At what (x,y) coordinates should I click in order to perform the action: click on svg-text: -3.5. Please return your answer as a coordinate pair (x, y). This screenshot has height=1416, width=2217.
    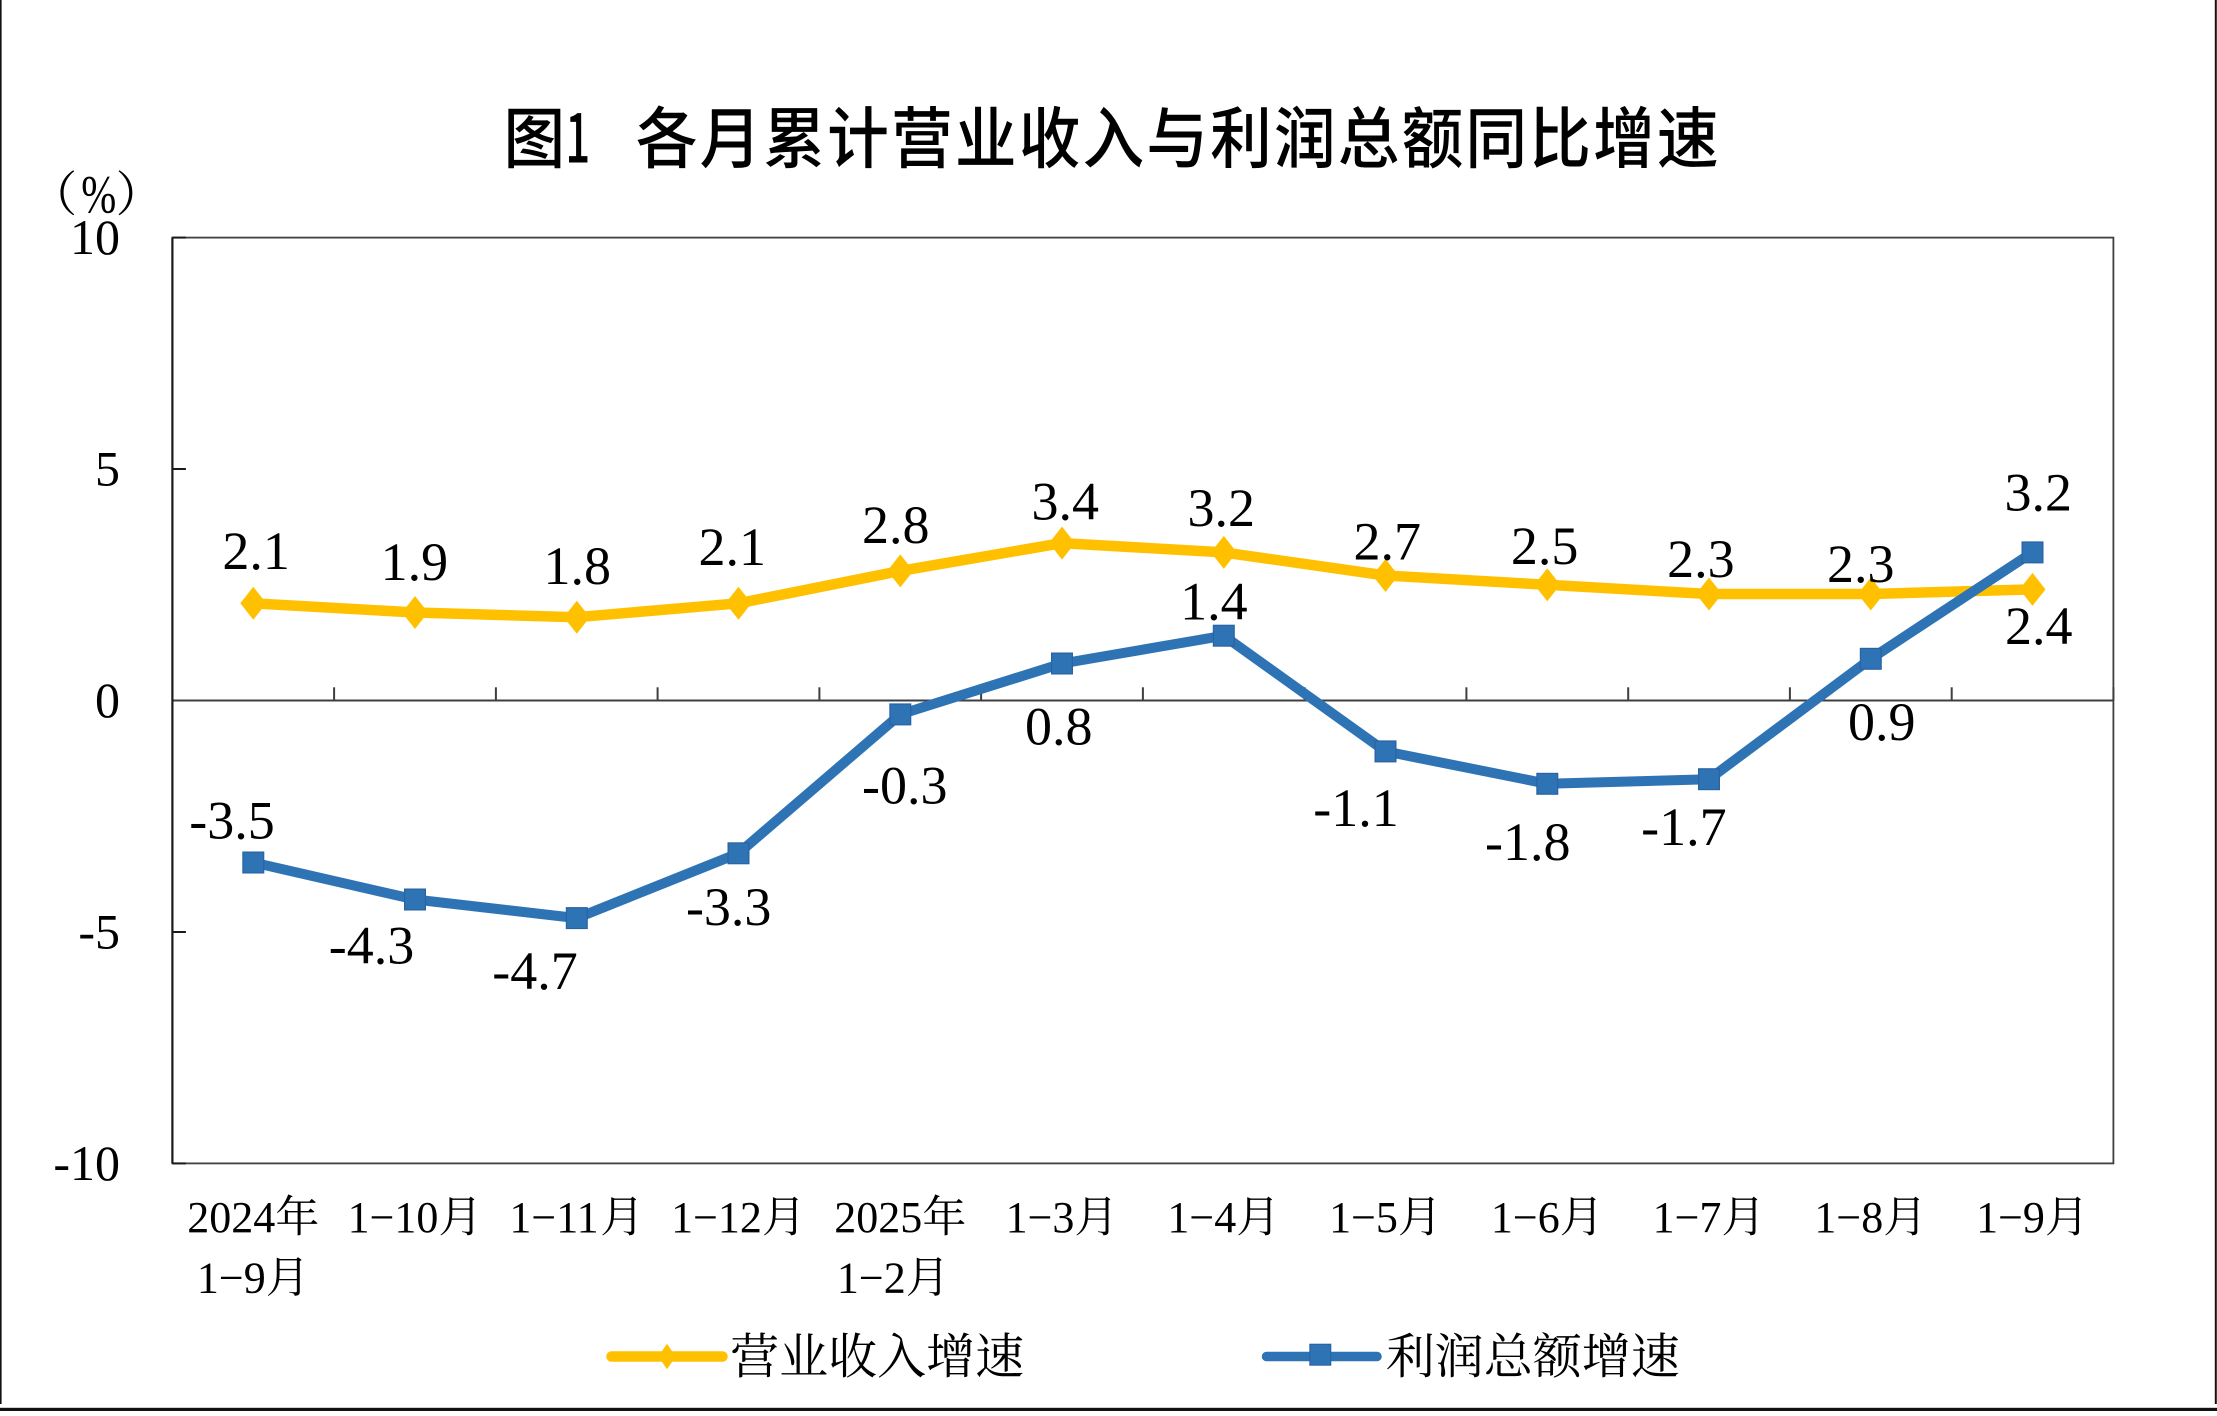
    Looking at the image, I should click on (231, 821).